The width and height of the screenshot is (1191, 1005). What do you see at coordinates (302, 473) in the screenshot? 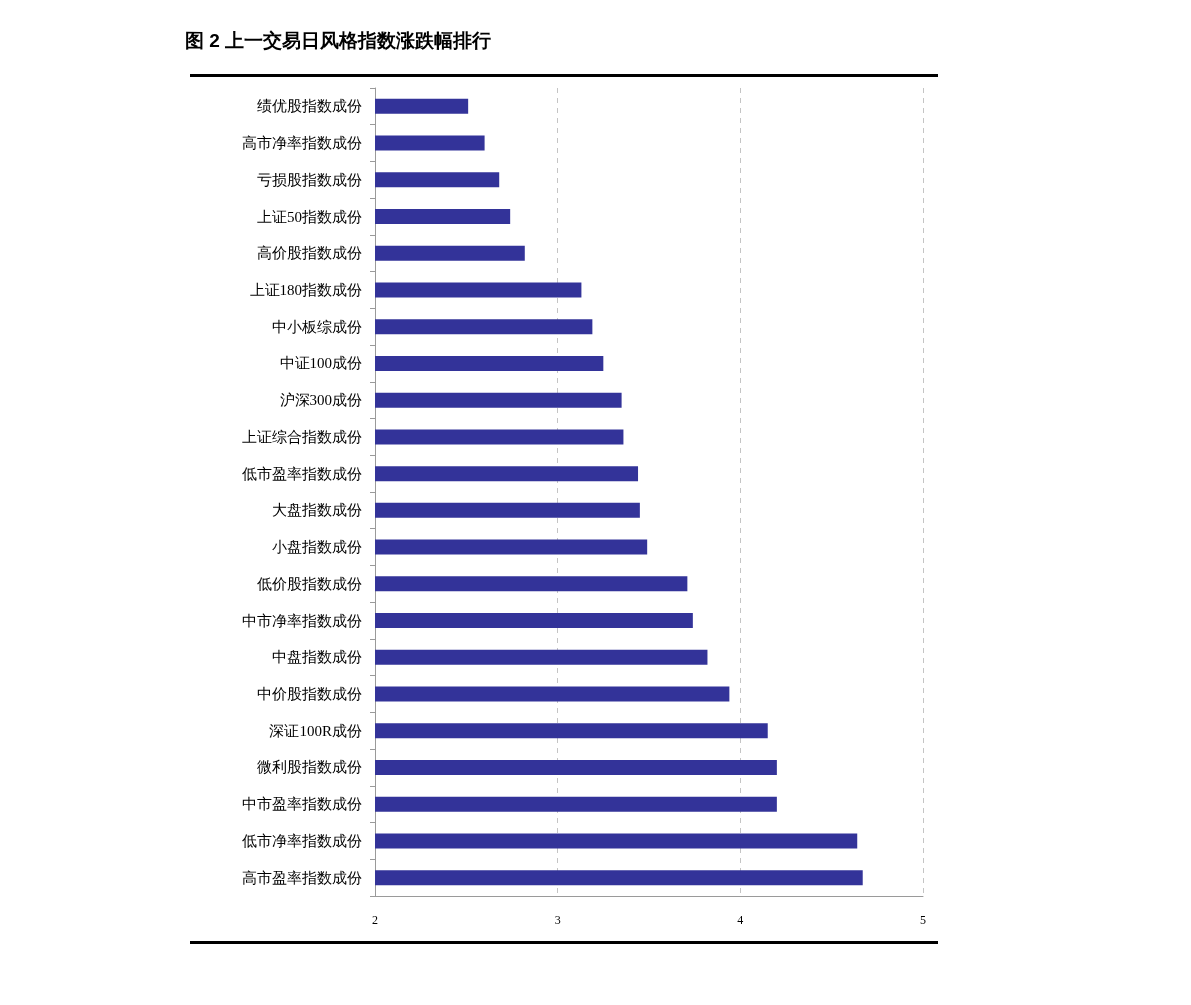
I see `y-tick-label: 低市盈率指数成份` at bounding box center [302, 473].